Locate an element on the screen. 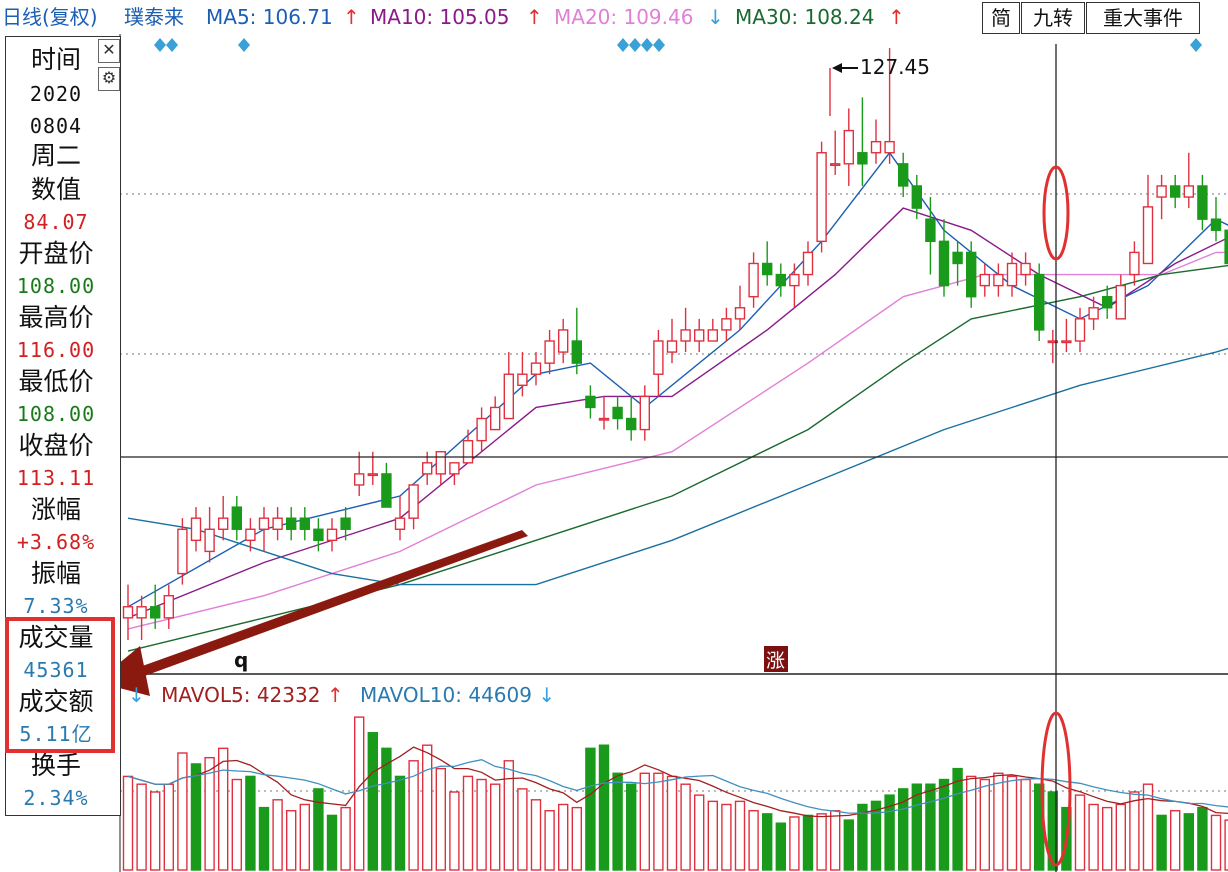 This screenshot has height=872, width=1228. ma10-arrow-icon: ↑ is located at coordinates (534, 17).